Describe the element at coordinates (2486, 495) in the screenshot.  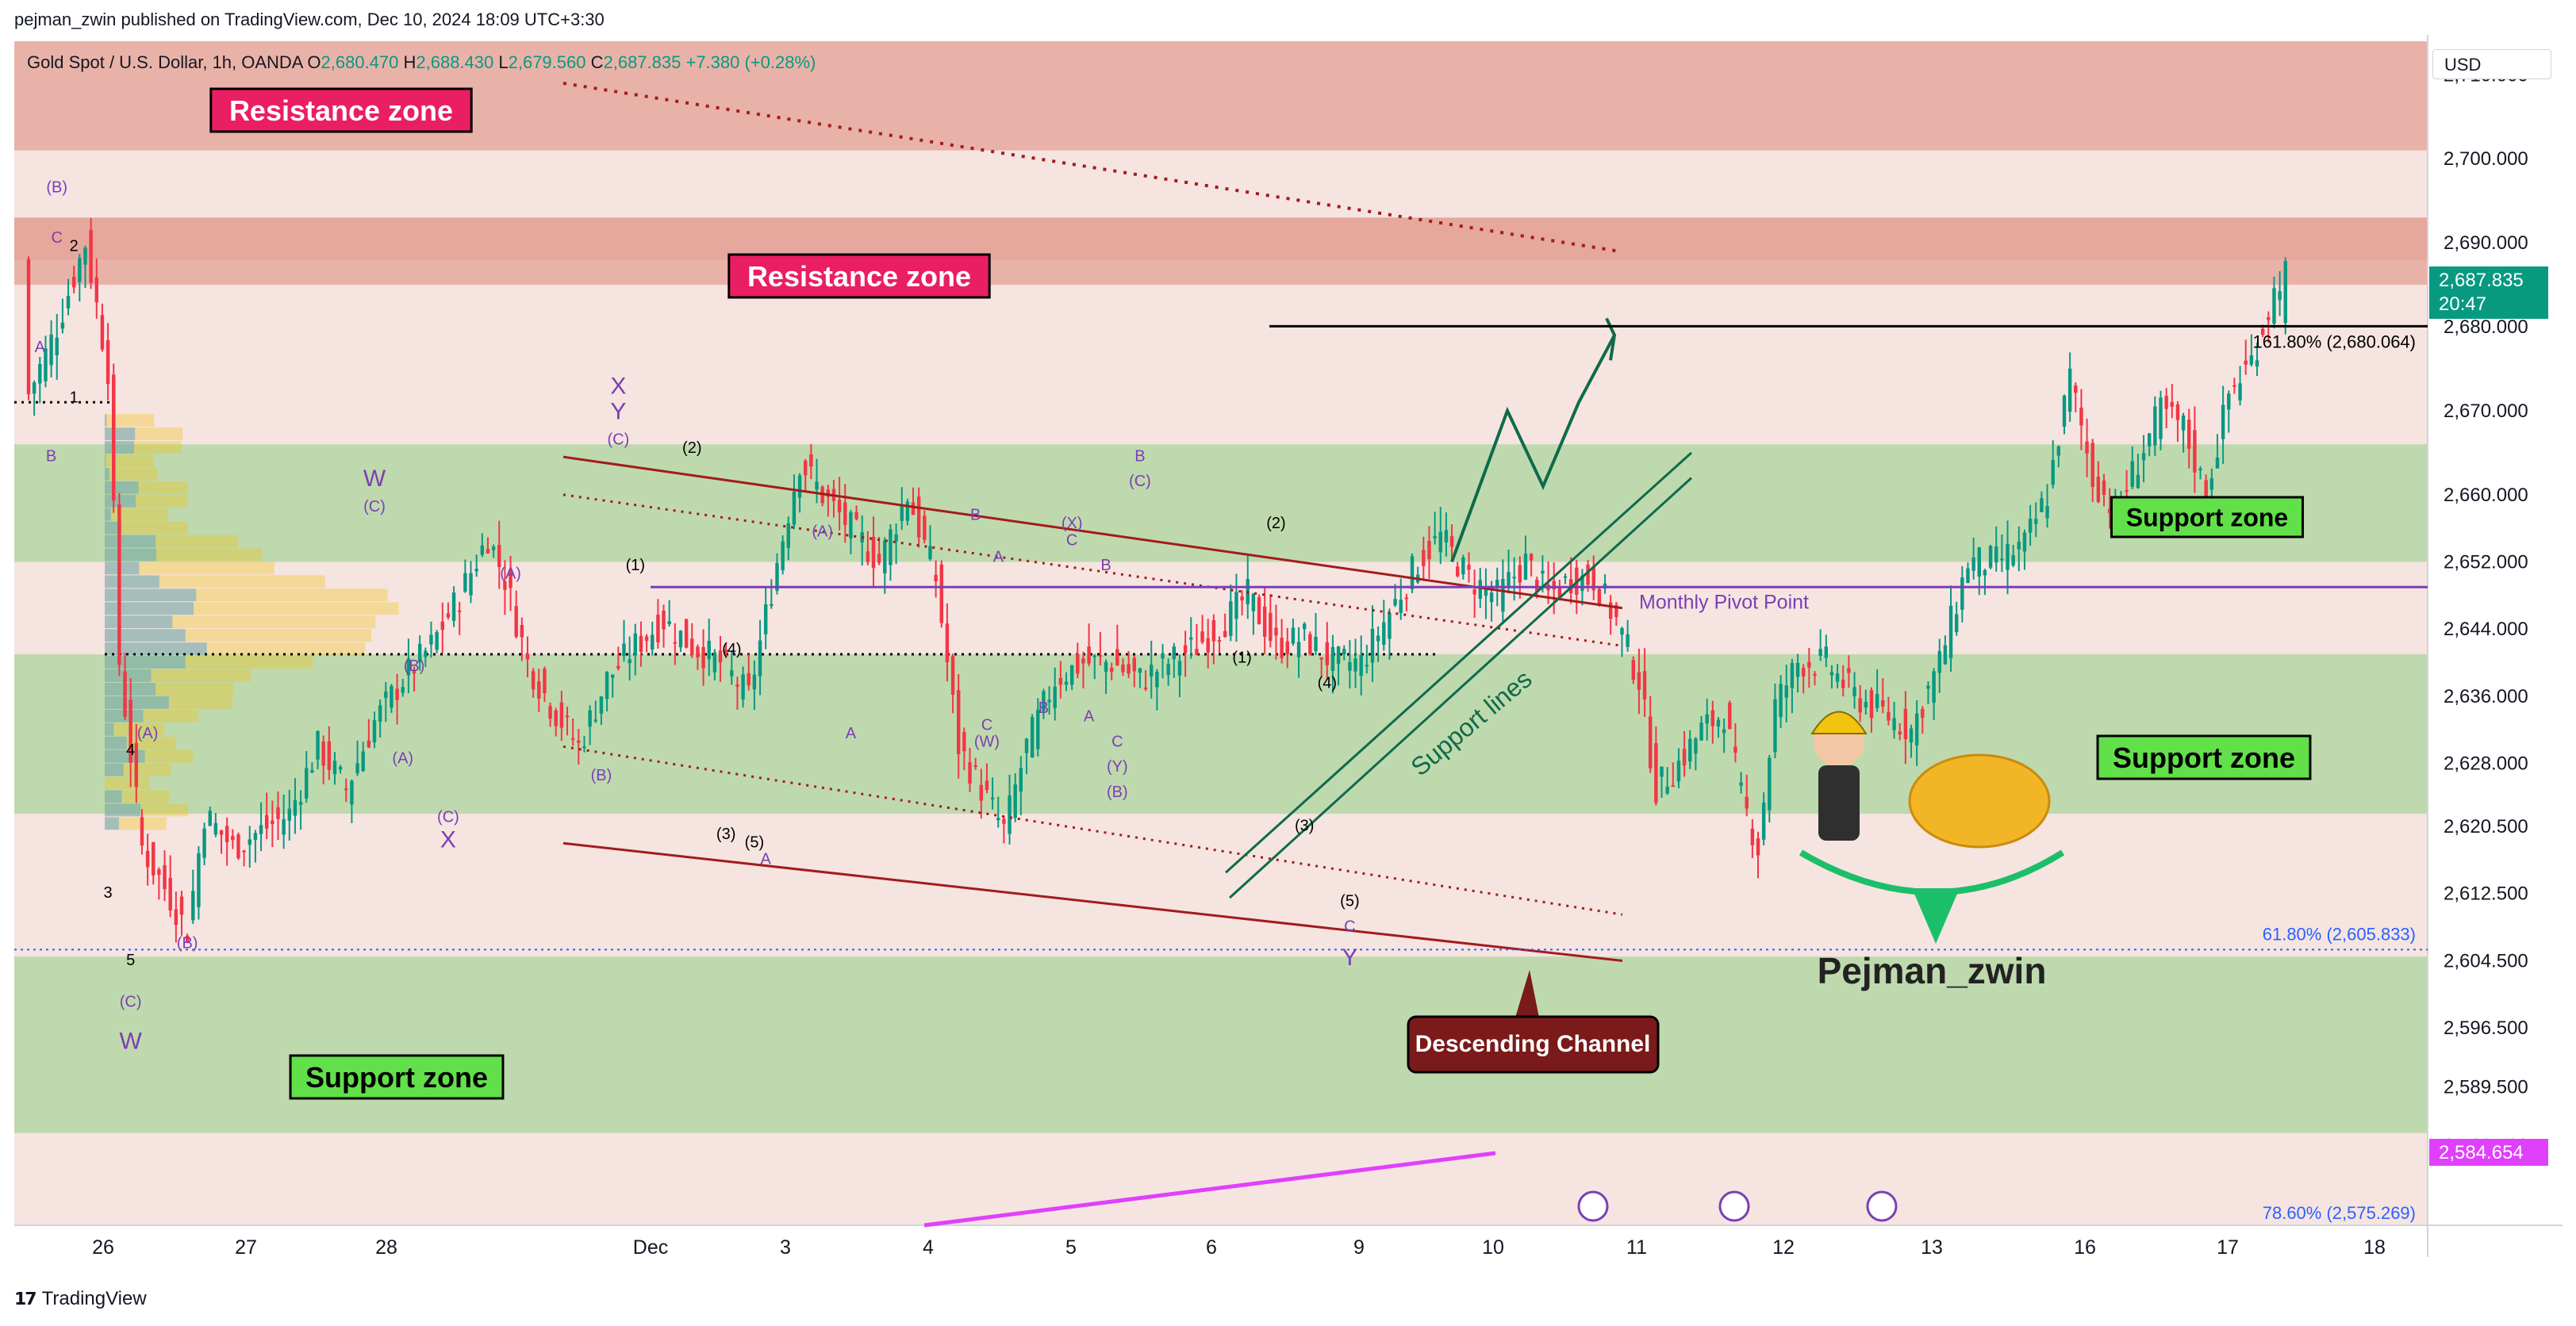
I see `price-tick-label: 2,660.000` at that location.